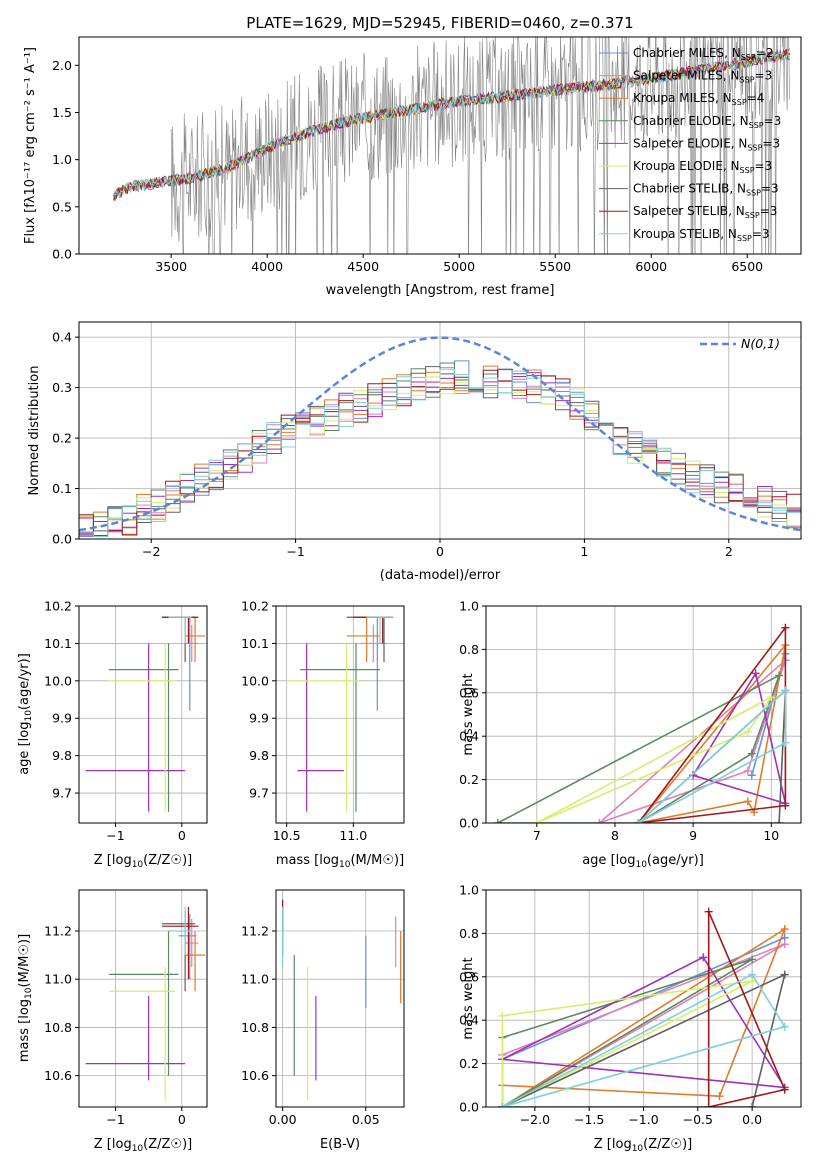  What do you see at coordinates (255, 979) in the screenshot?
I see `y-tick-label: 11.0` at bounding box center [255, 979].